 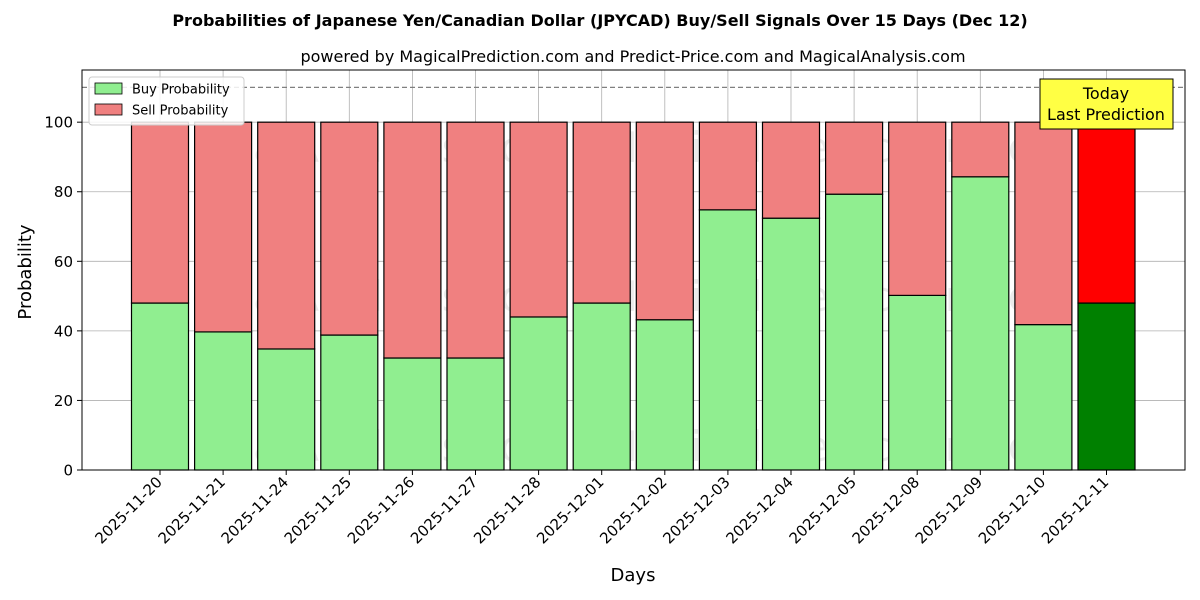 What do you see at coordinates (949, 510) in the screenshot?
I see `x-tick-label: 2025-12-09` at bounding box center [949, 510].